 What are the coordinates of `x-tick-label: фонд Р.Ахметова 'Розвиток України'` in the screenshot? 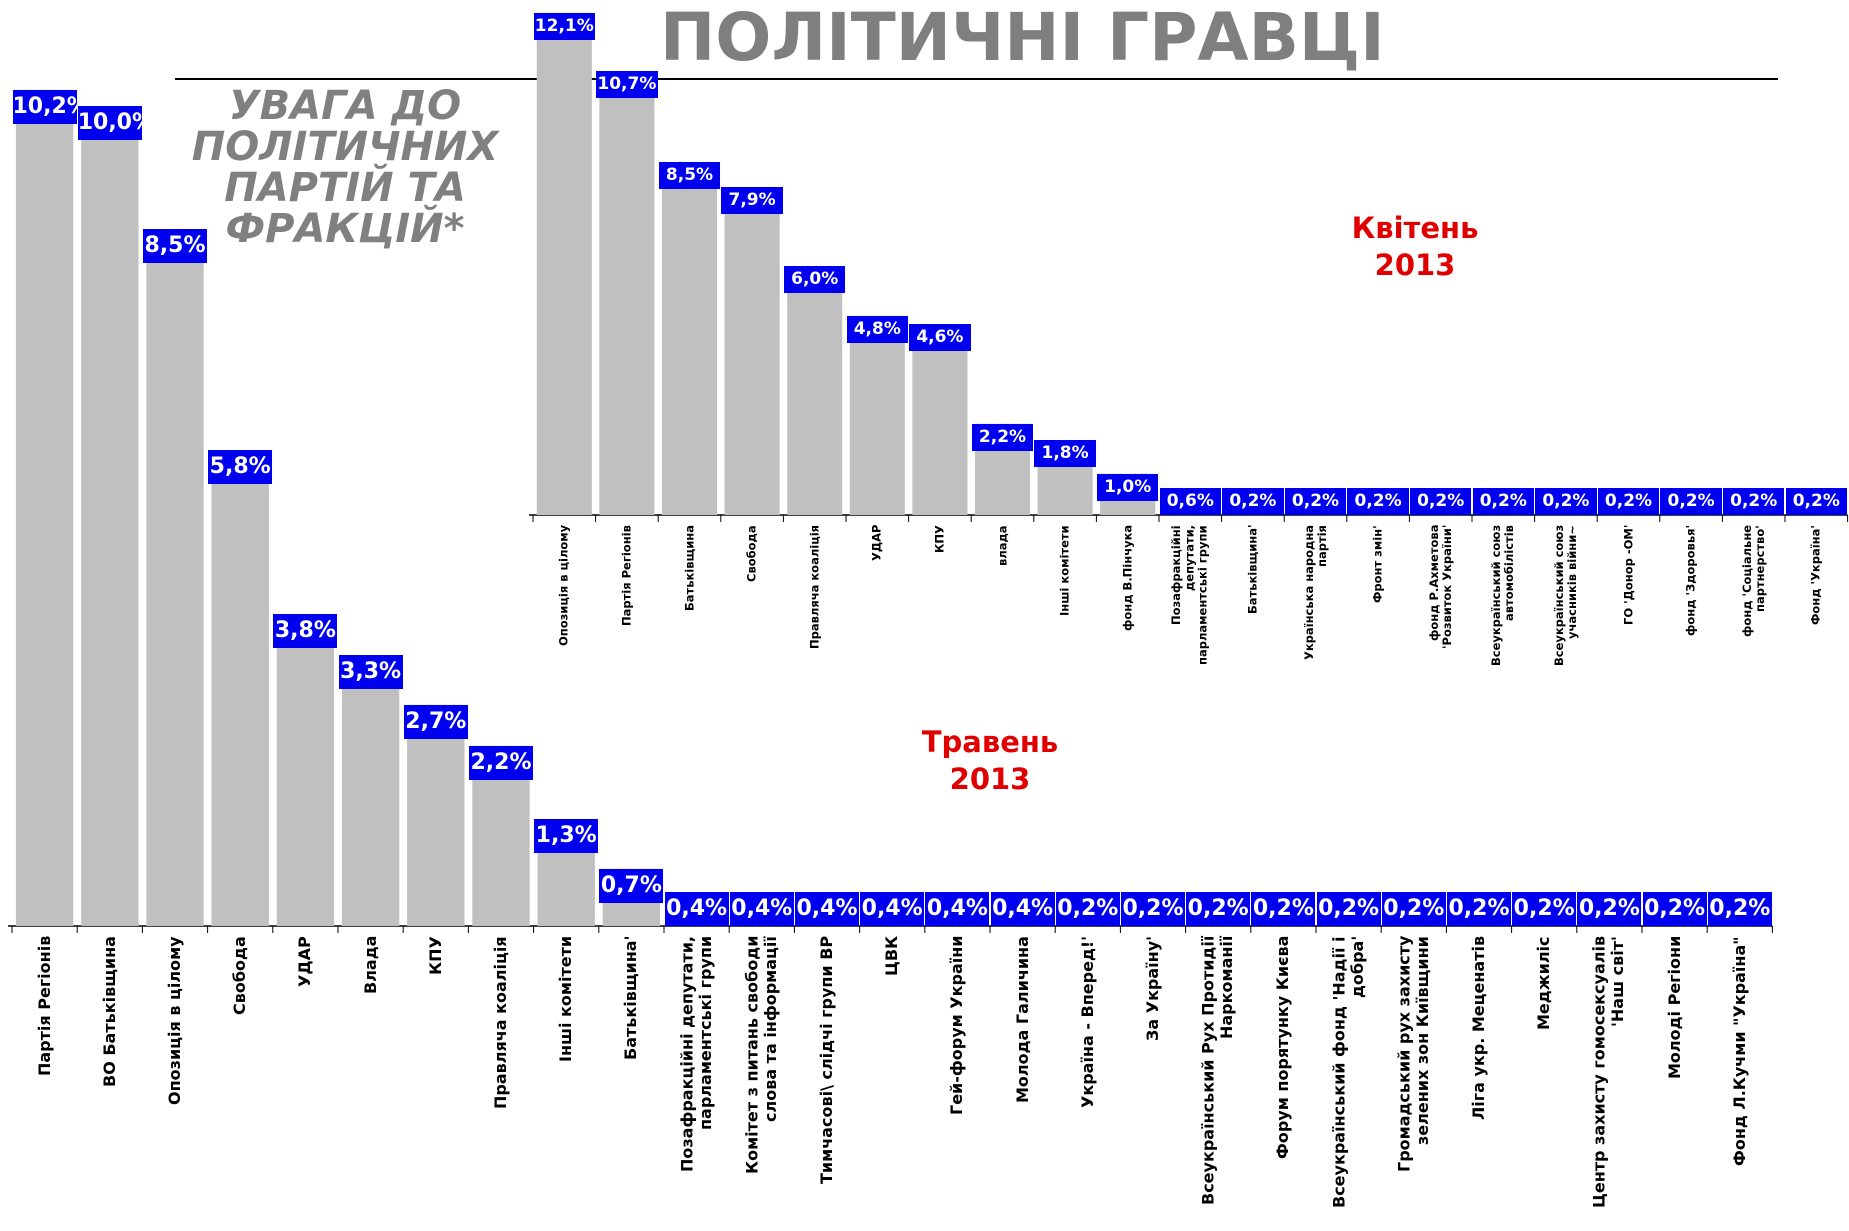 It's located at (1440, 587).